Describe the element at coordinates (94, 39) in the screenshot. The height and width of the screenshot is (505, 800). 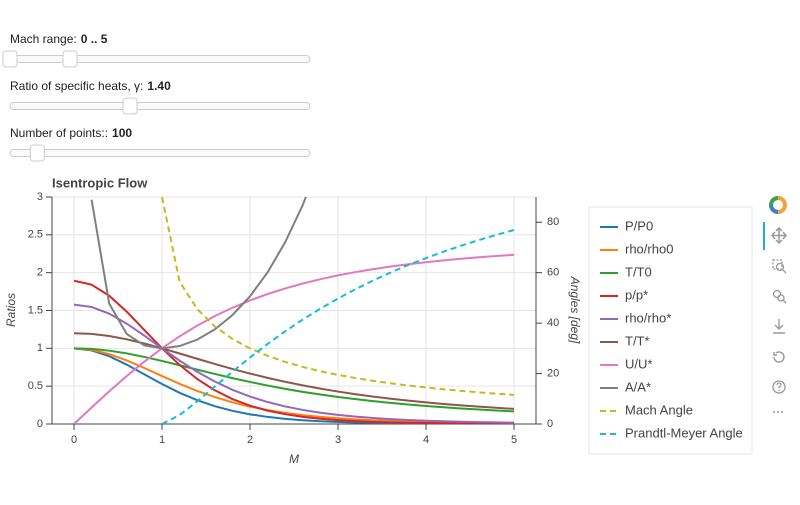
I see `slider-value: 0 .. 5` at that location.